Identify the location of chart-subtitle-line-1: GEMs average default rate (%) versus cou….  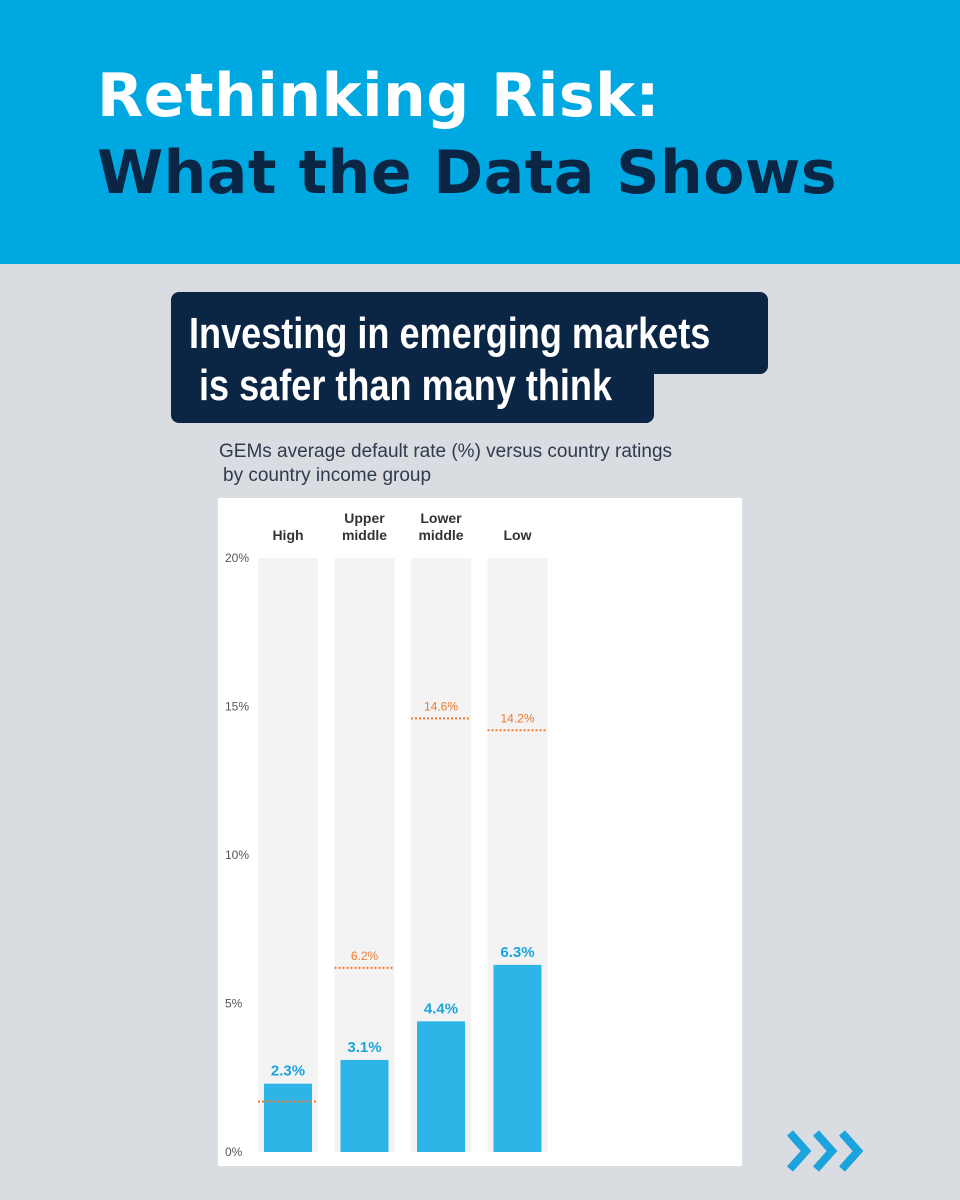
(446, 451).